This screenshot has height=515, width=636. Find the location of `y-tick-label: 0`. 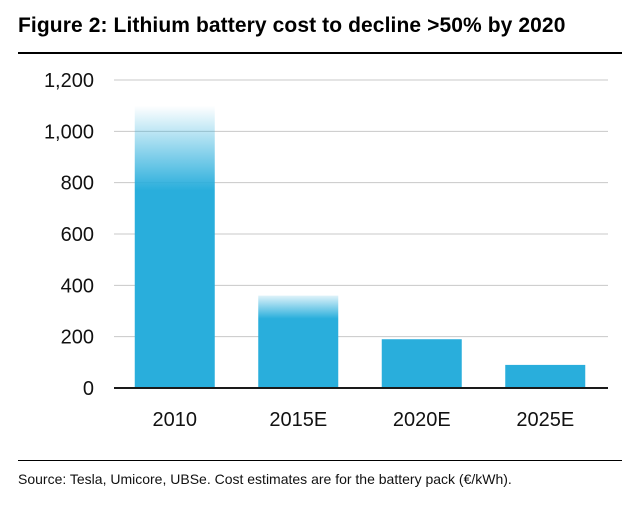

y-tick-label: 0 is located at coordinates (88, 389).